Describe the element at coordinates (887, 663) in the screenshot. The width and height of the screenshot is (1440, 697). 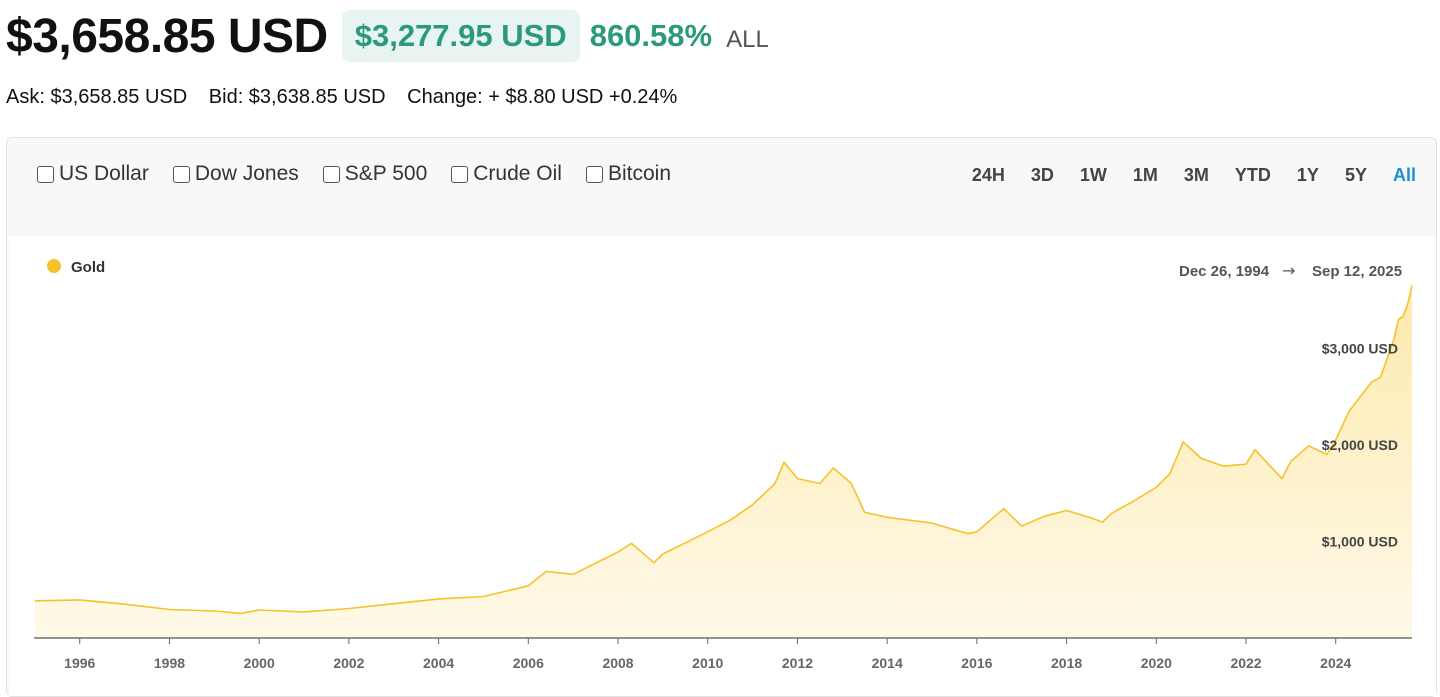
I see `x-tick-label: 2014` at that location.